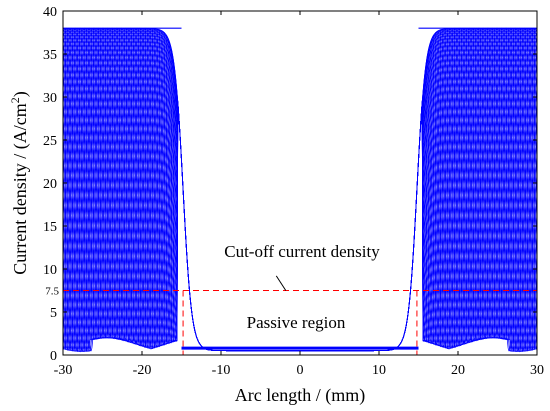 This screenshot has height=411, width=550. Describe the element at coordinates (537, 370) in the screenshot. I see `x-tick-label: 30` at that location.